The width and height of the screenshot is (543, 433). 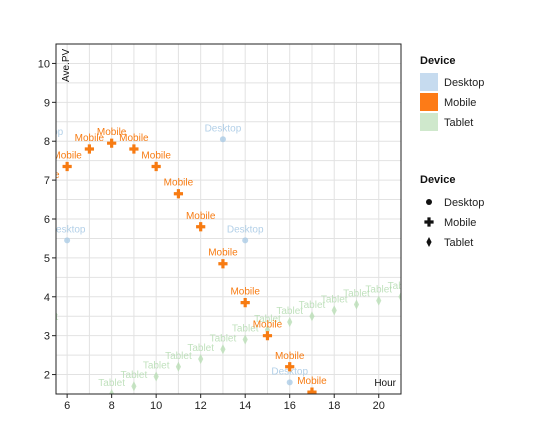 What do you see at coordinates (460, 103) in the screenshot?
I see `legend-label-mobile: Mobile` at bounding box center [460, 103].